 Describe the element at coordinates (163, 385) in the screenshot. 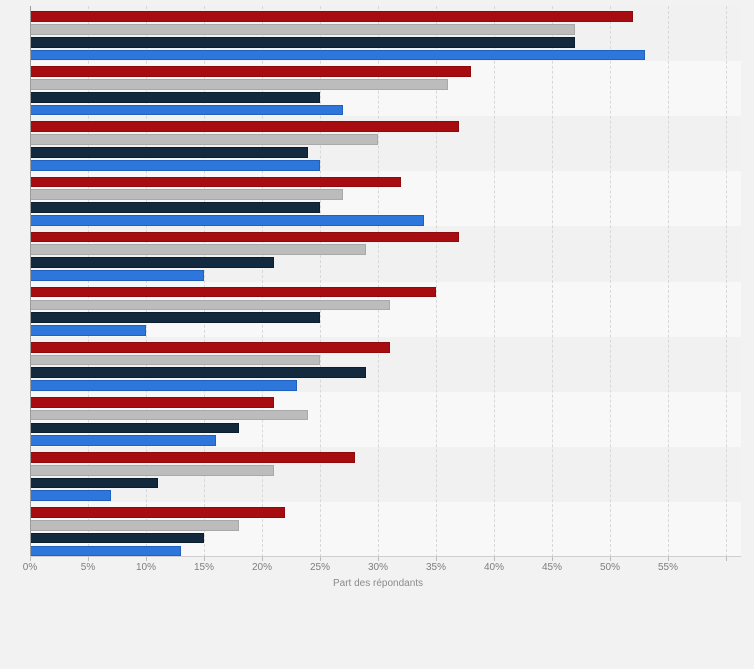

I see `bar-series-blue-group7` at that location.